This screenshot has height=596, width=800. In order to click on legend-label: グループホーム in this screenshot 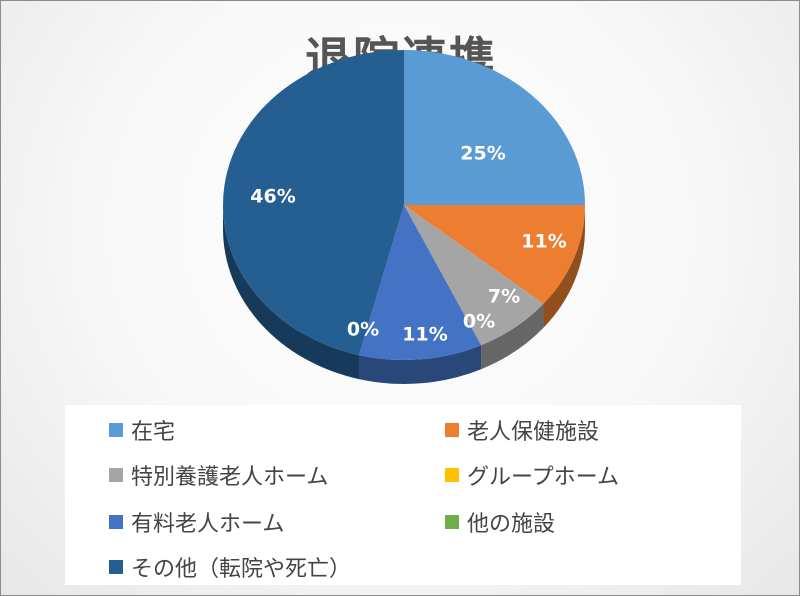, I will do `click(543, 477)`.